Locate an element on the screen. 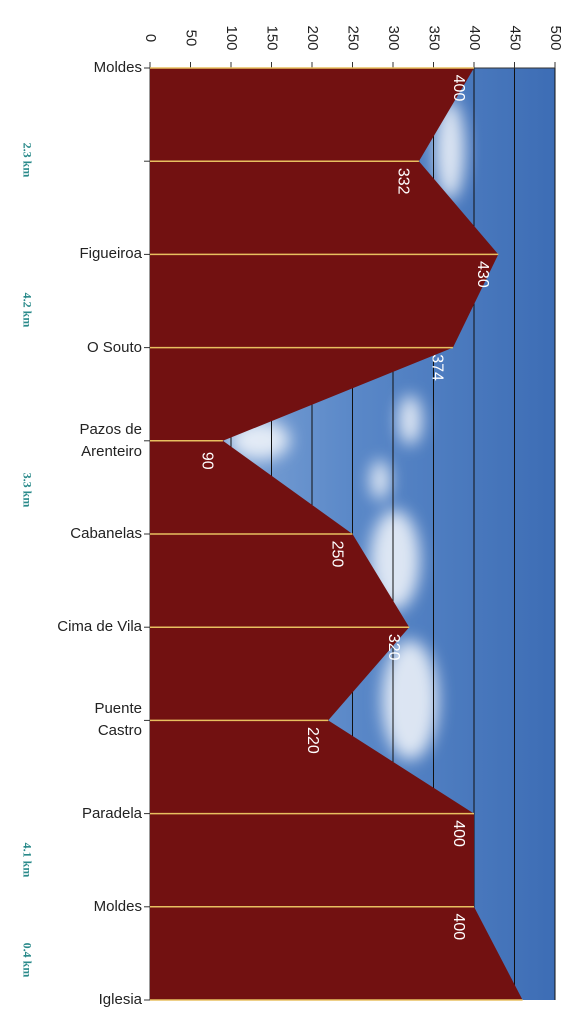  category-label: Figueiroa is located at coordinates (110, 254).